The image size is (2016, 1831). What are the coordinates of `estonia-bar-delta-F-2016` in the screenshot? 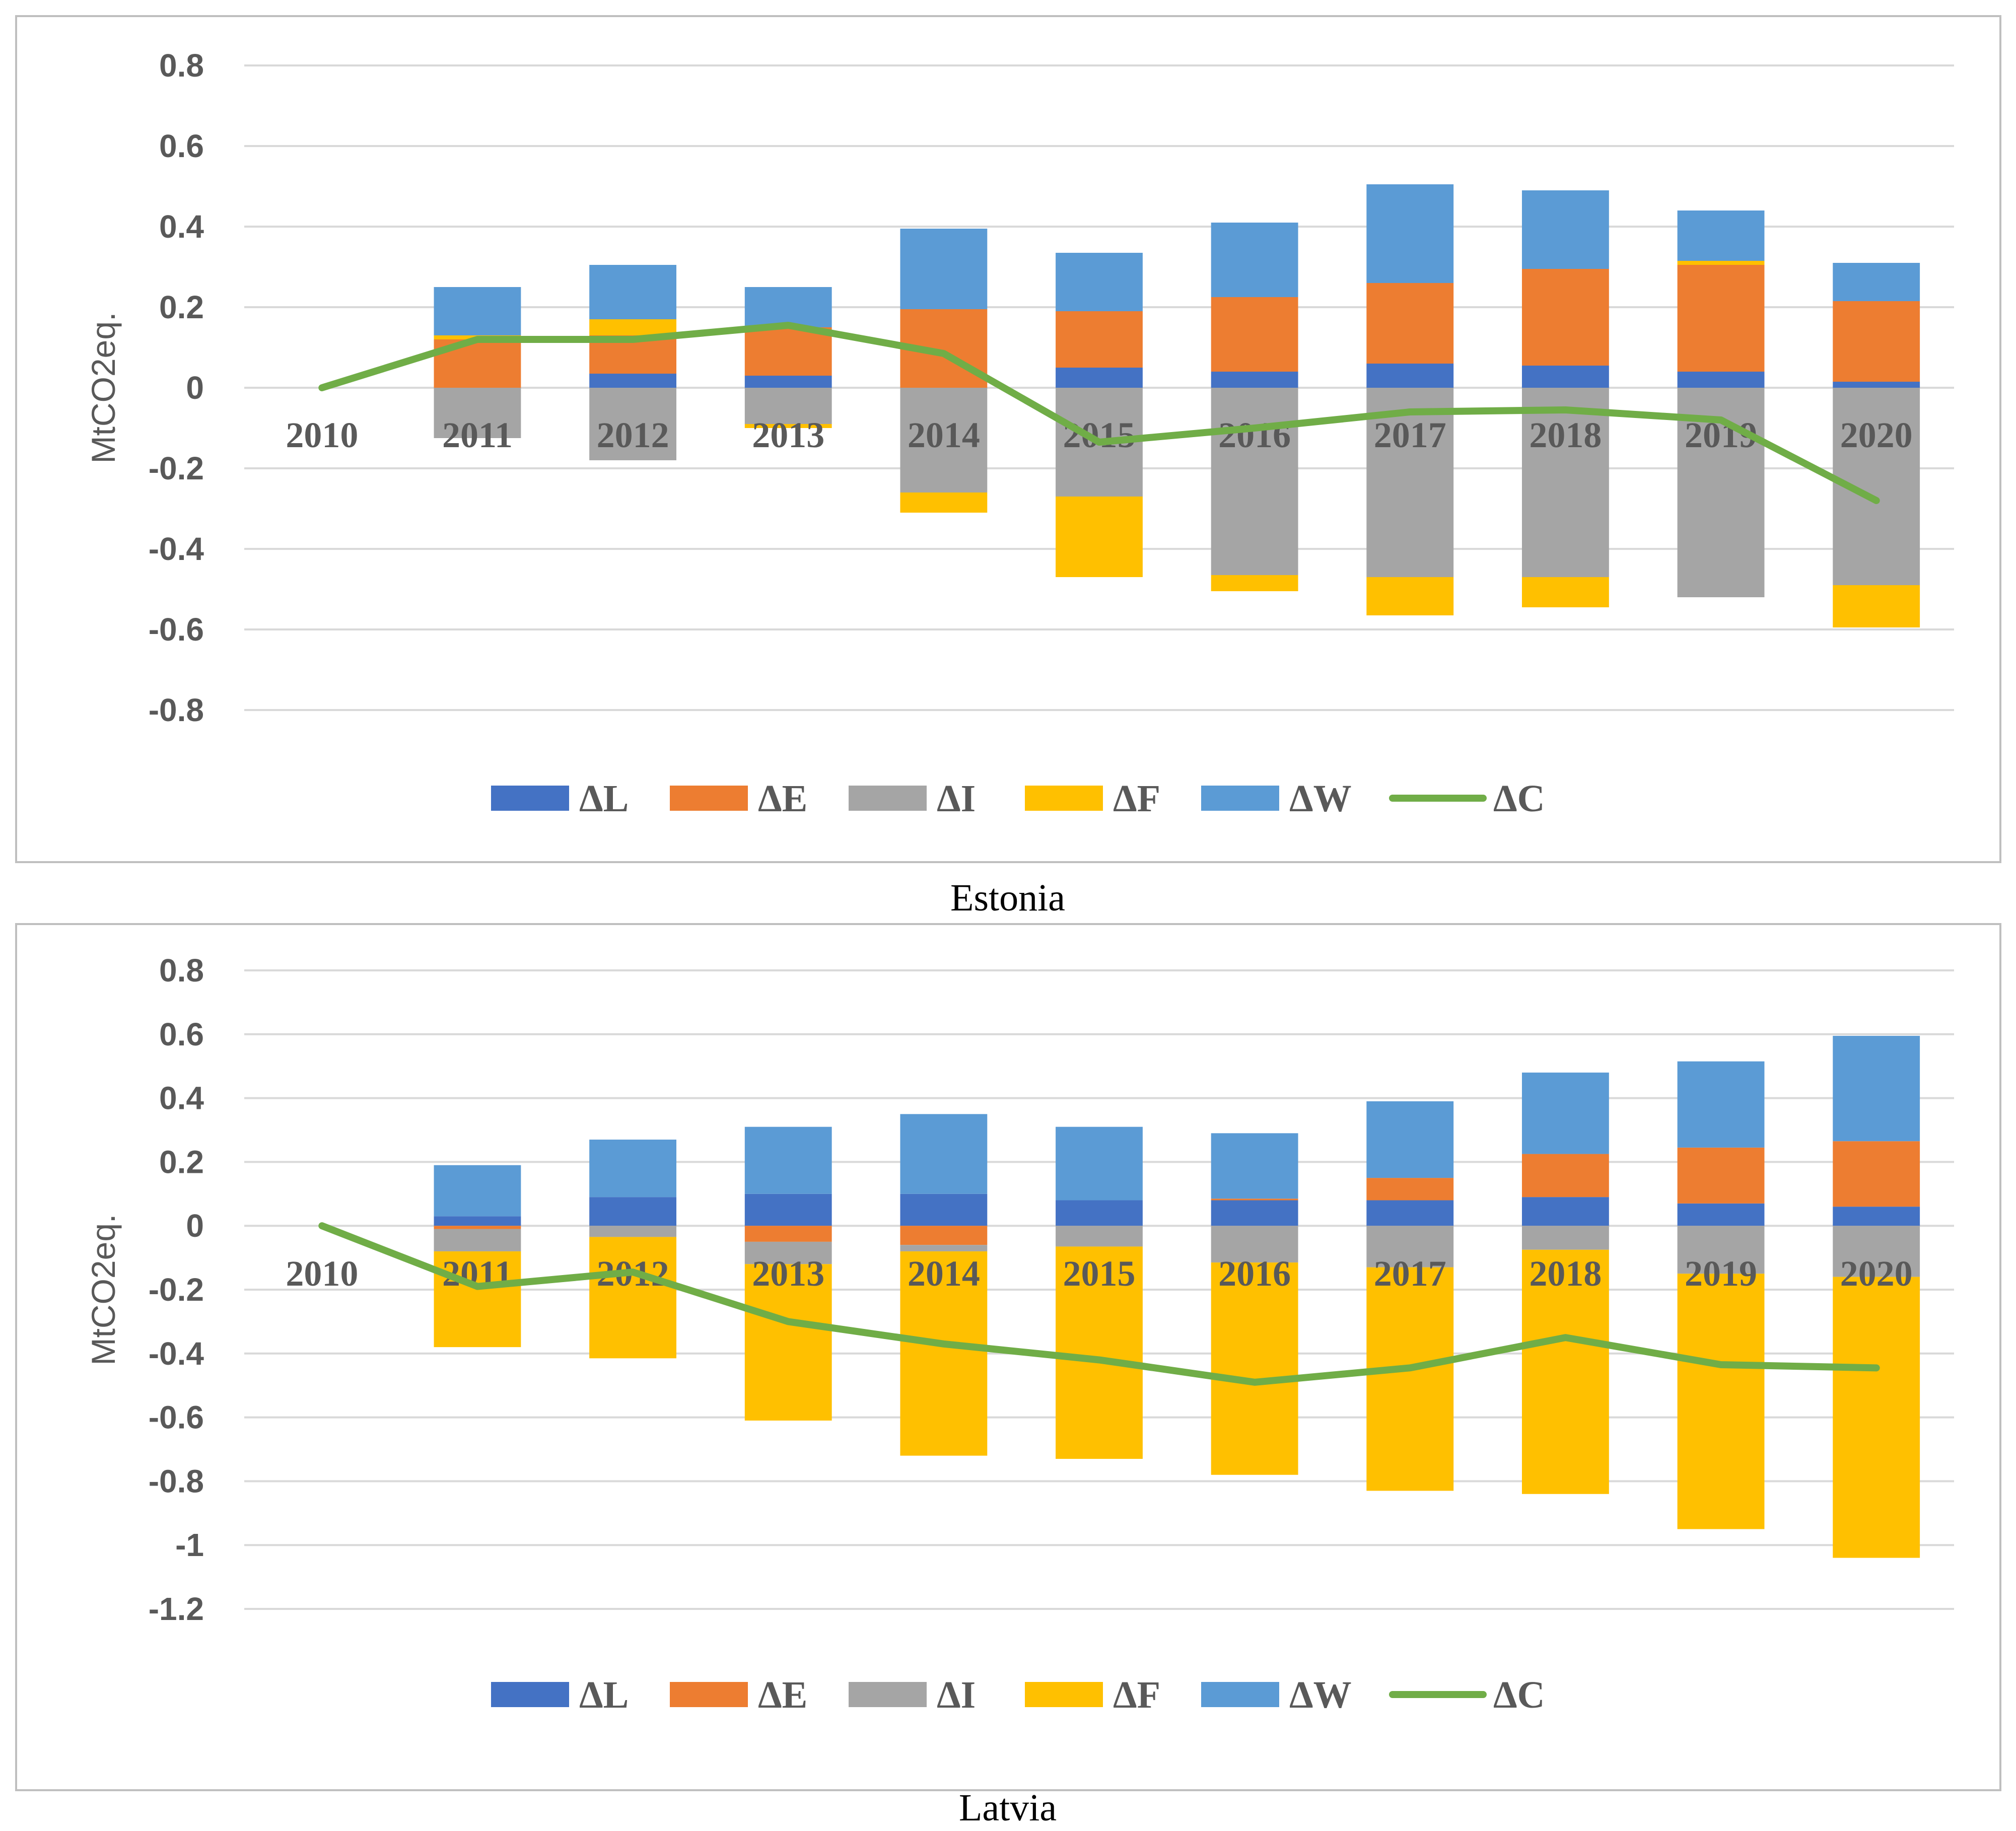 It's located at (1254, 583).